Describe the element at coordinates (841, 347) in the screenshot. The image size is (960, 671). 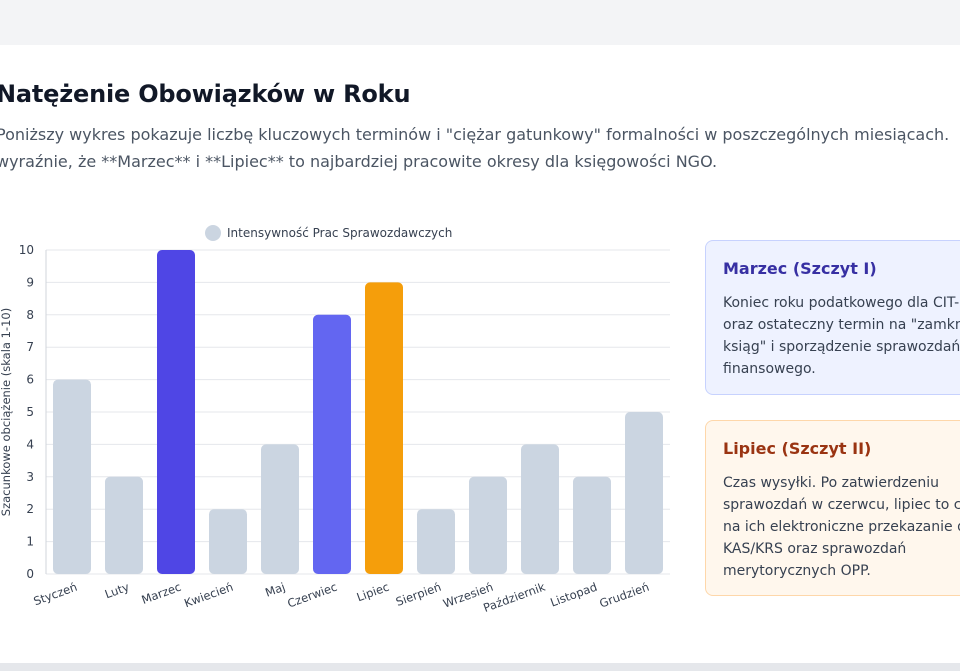
I see `card-line: ksiąg" i sporządzenie sprawozdań` at that location.